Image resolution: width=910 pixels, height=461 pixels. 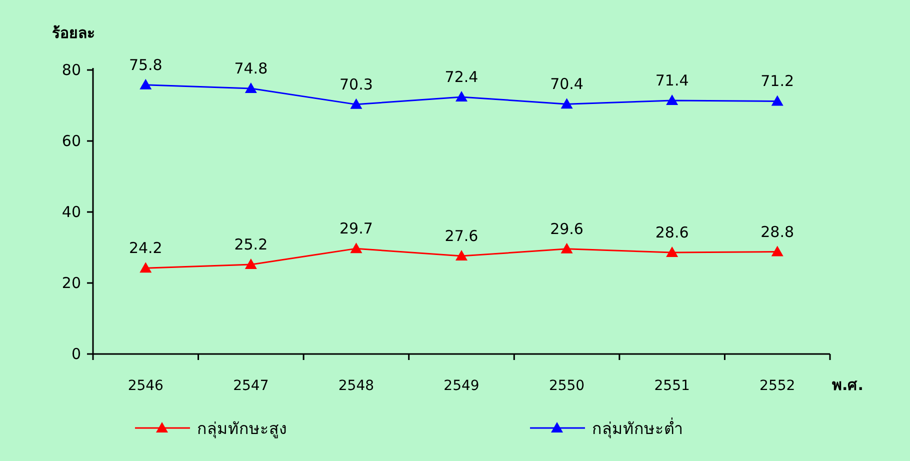 I want to click on legend-label: กลุ่มทักษะต่ำ, so click(x=637, y=428).